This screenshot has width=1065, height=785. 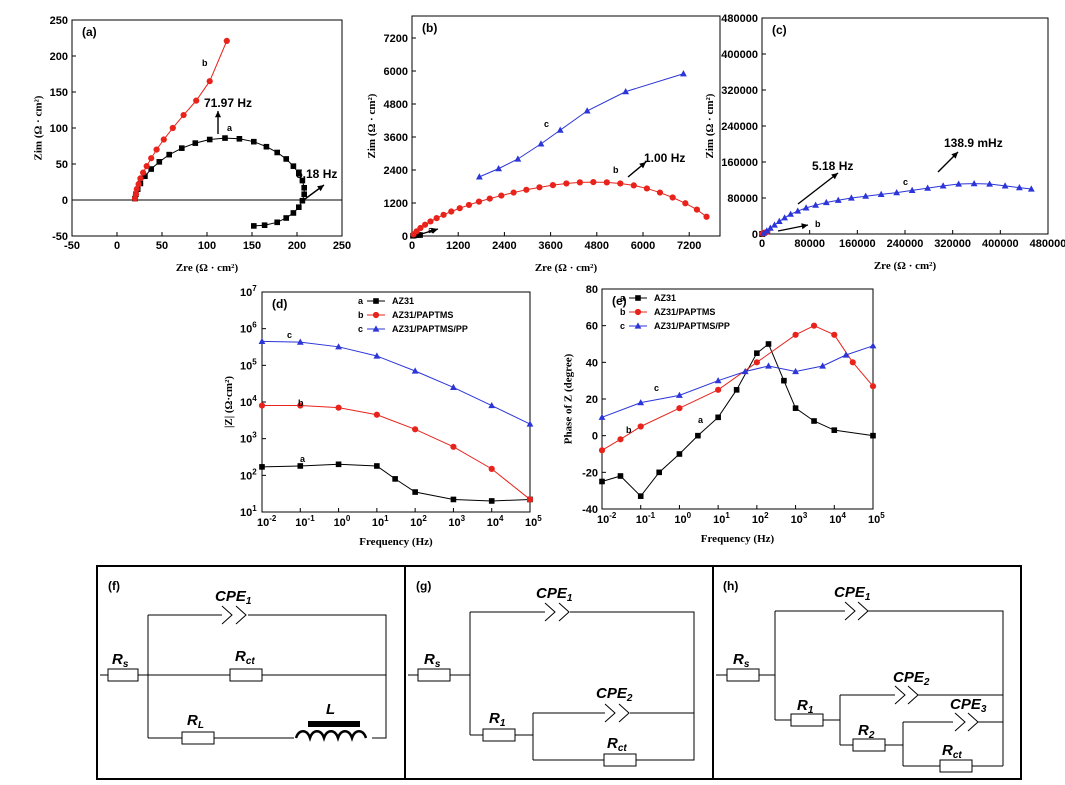 I want to click on wire, so click(x=551, y=686).